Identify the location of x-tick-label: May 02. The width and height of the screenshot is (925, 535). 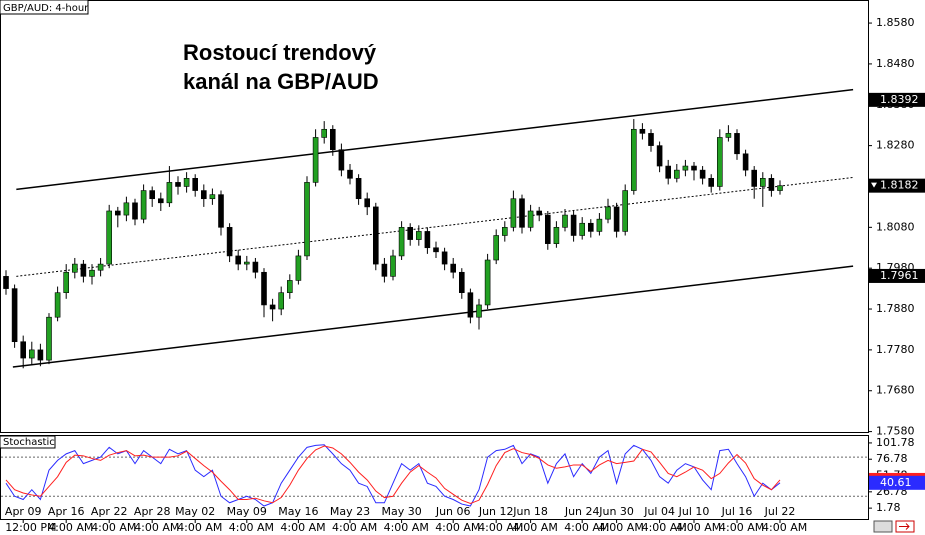
(195, 511).